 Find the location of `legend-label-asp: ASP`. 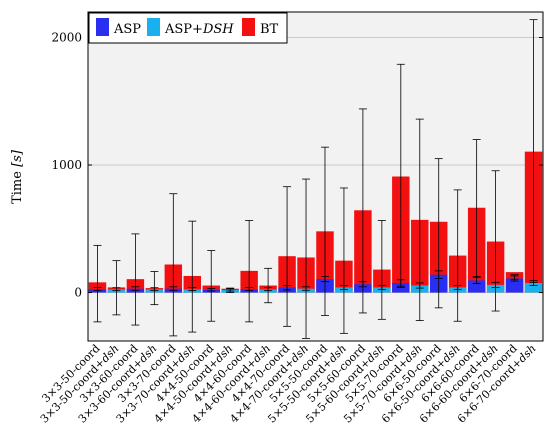

legend-label-asp: ASP is located at coordinates (127, 29).